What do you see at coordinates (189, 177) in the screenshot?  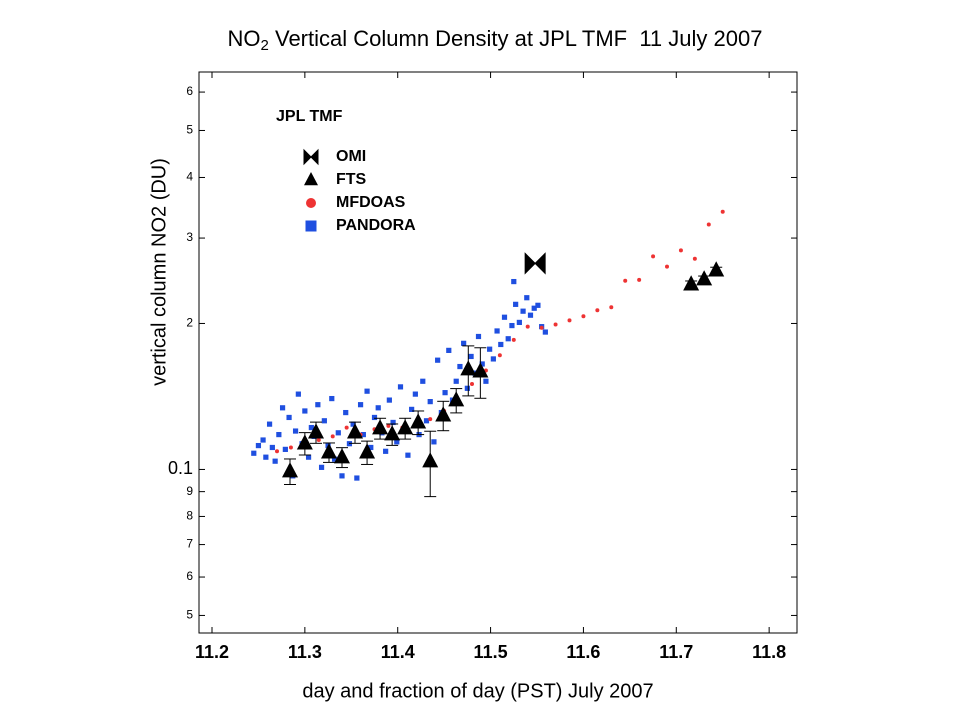 I see `y-tick-label: 4` at bounding box center [189, 177].